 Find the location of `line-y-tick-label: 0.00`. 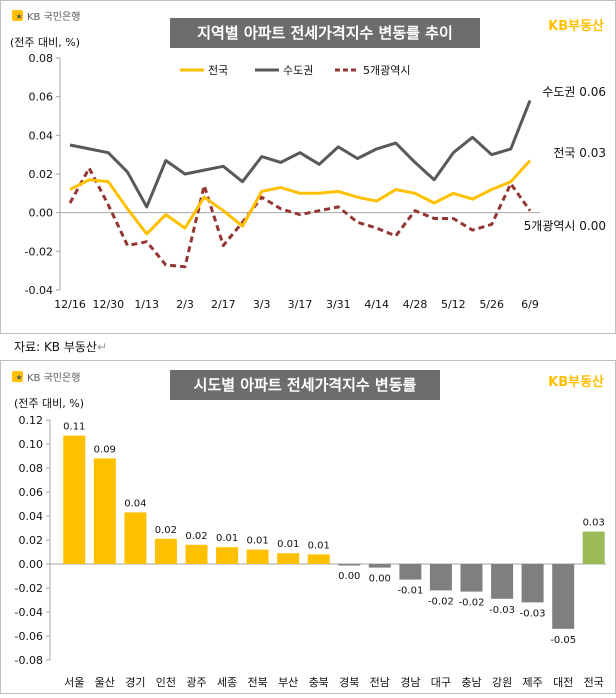

line-y-tick-label: 0.00 is located at coordinates (41, 213).